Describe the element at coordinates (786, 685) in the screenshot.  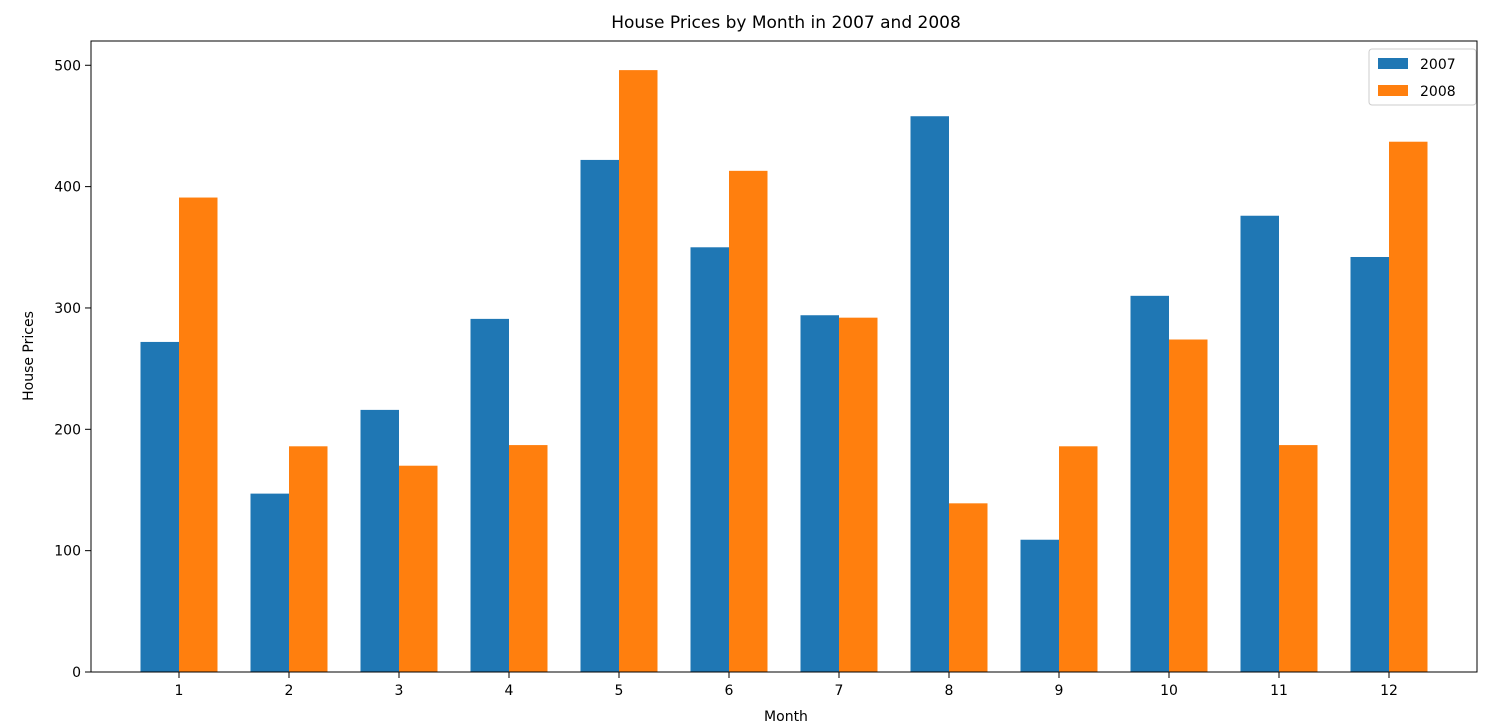
I see `x-axis: 1 2 3 4 5 6 7 8 9 10 11 12` at that location.